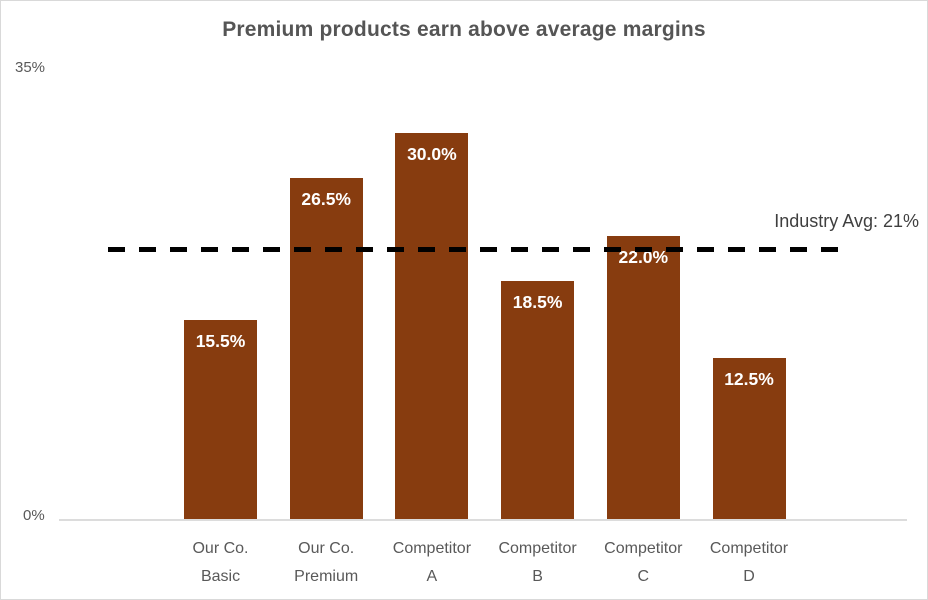 This screenshot has height=600, width=928. Describe the element at coordinates (643, 562) in the screenshot. I see `x-axis-label-competitor-c: Competitor C` at that location.